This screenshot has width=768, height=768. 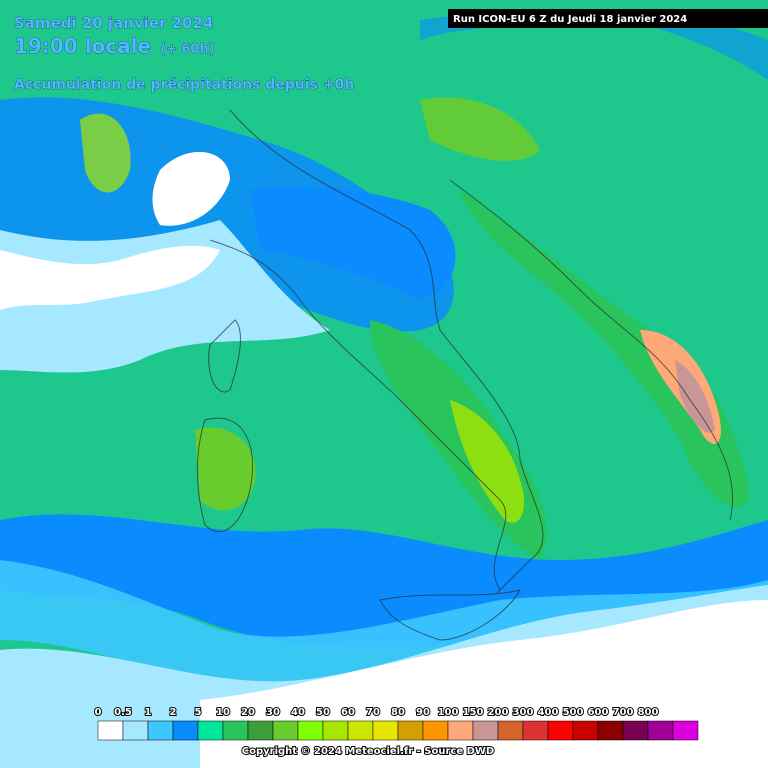 I want to click on time-label: 19:00 locale, so click(x=82, y=46).